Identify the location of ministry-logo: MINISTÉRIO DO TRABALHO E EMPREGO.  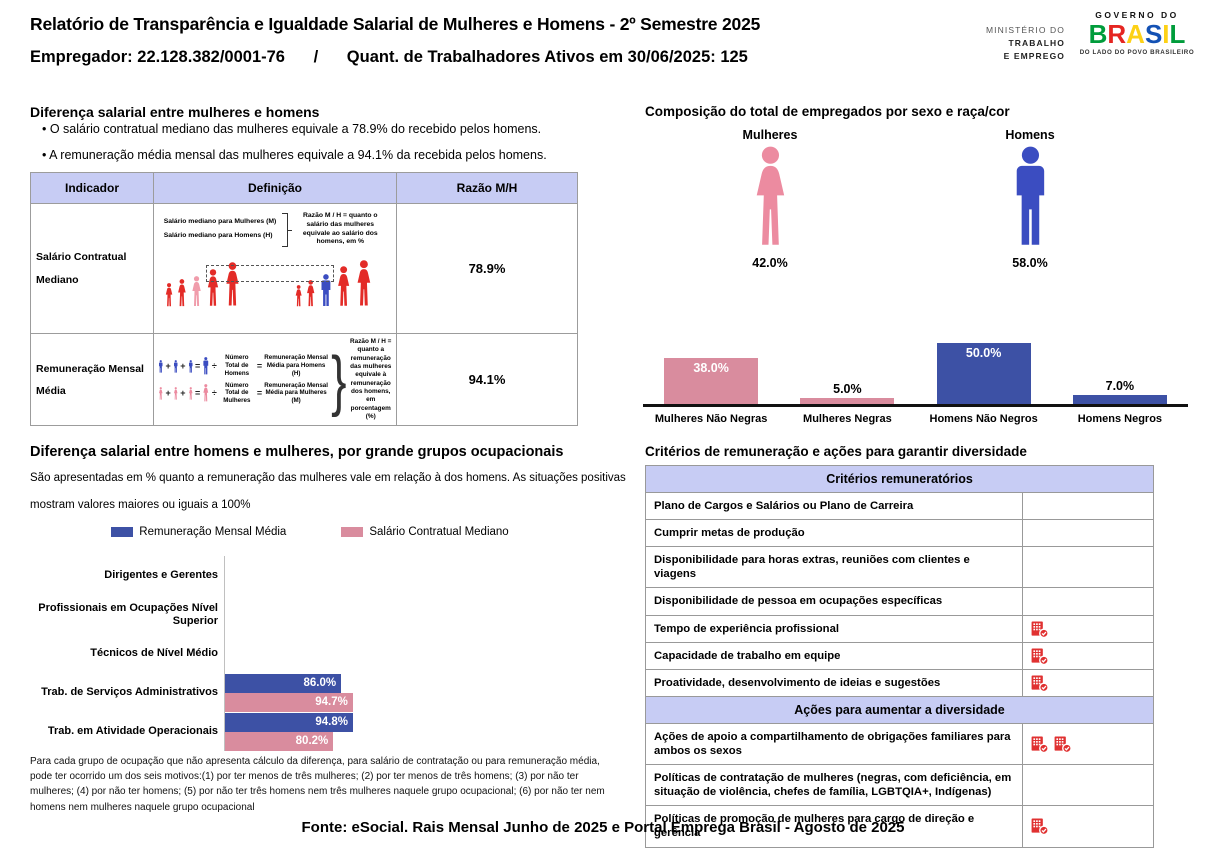
(997, 43).